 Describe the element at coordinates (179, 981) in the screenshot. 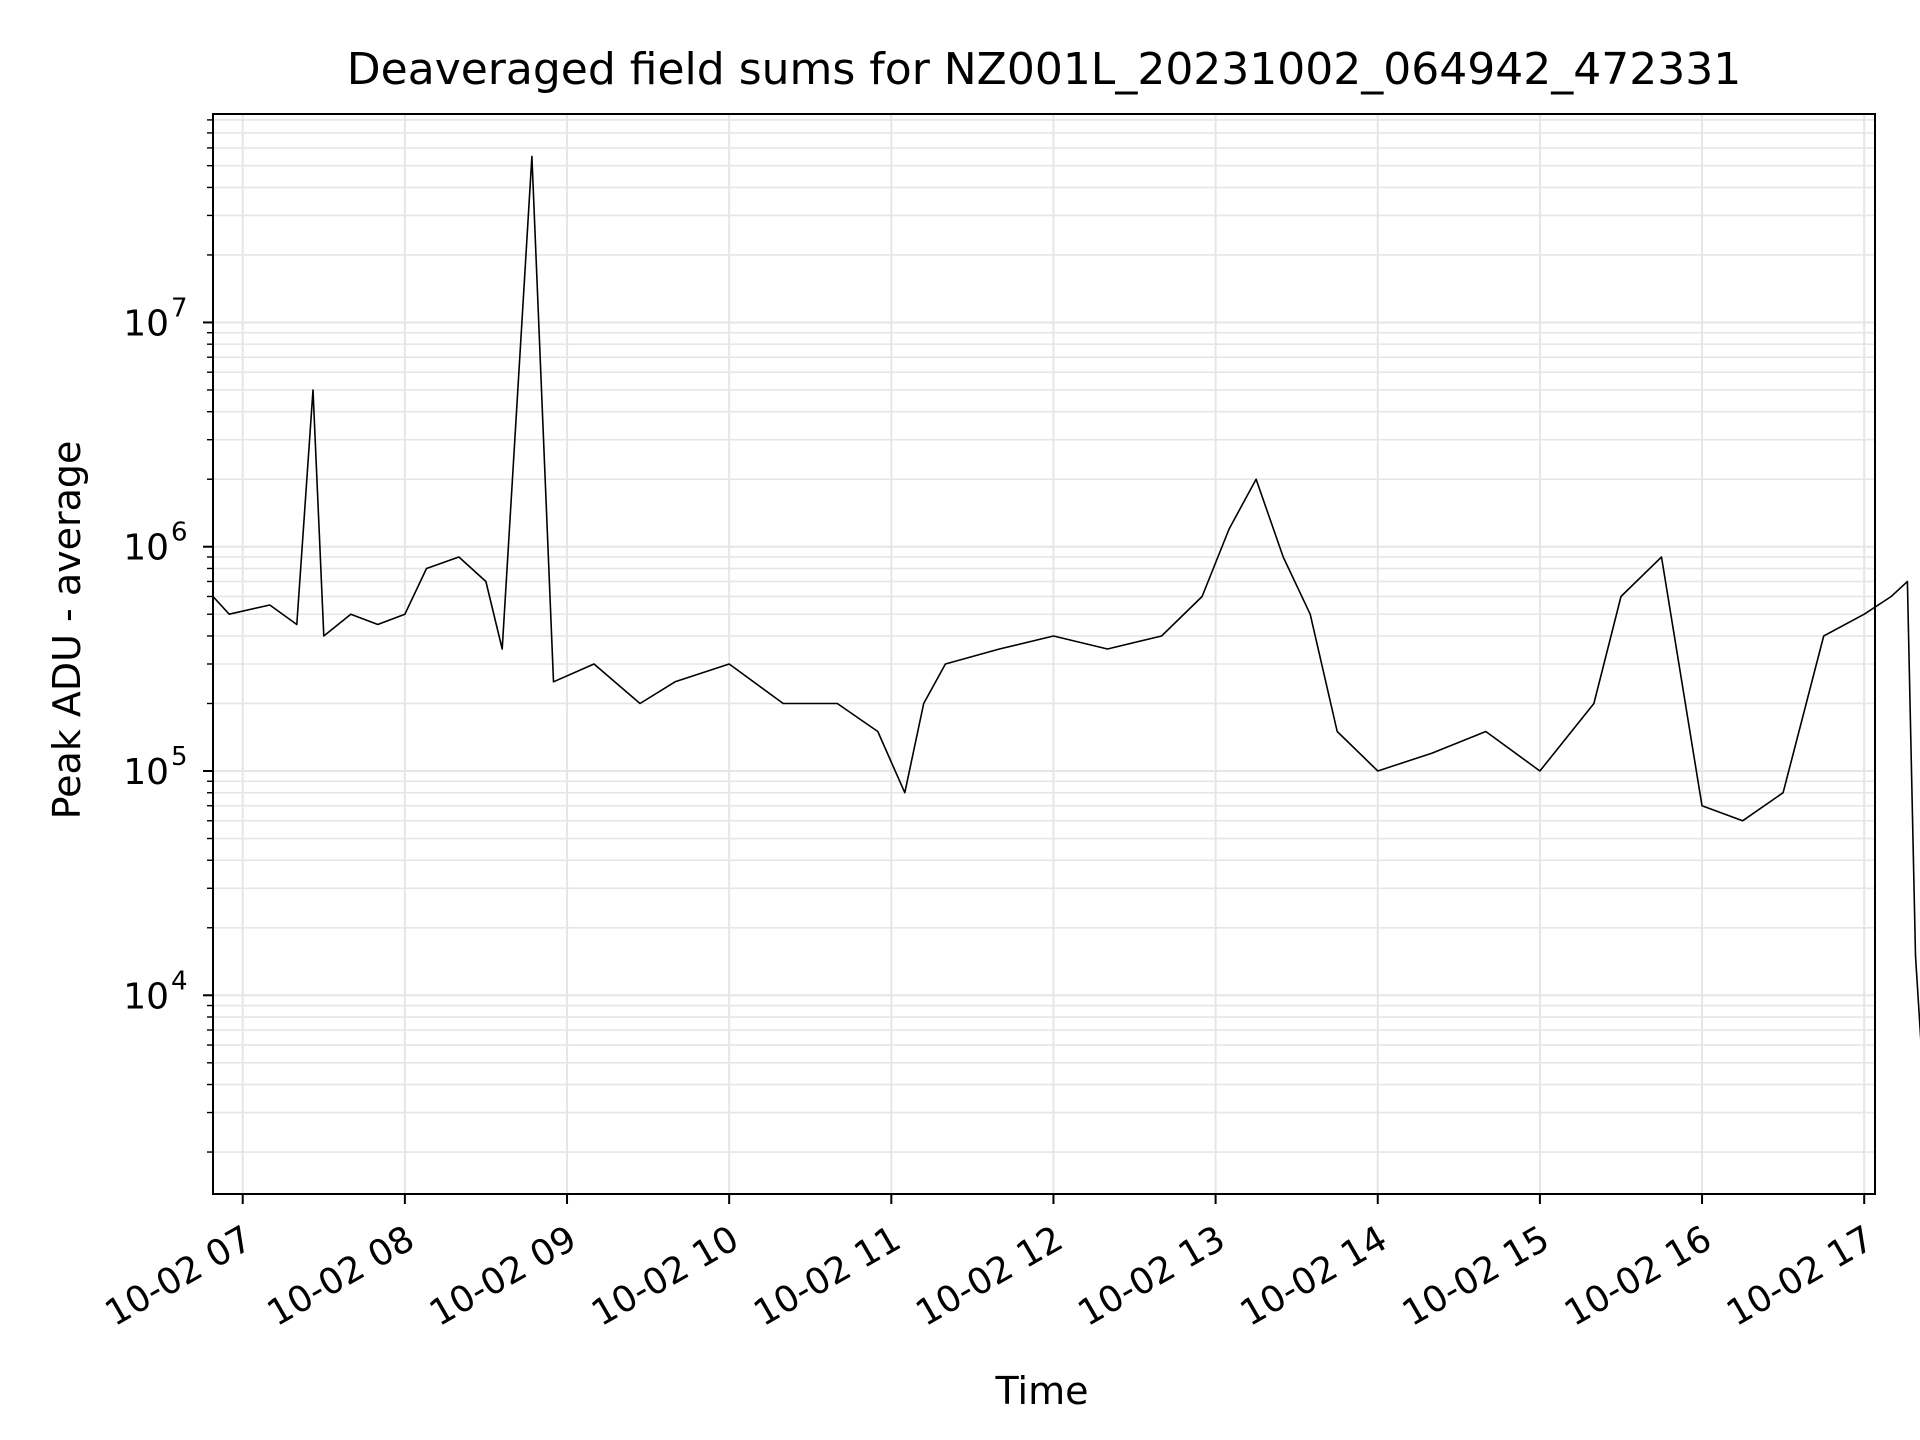

I see `y-tick-exponent: 4` at that location.